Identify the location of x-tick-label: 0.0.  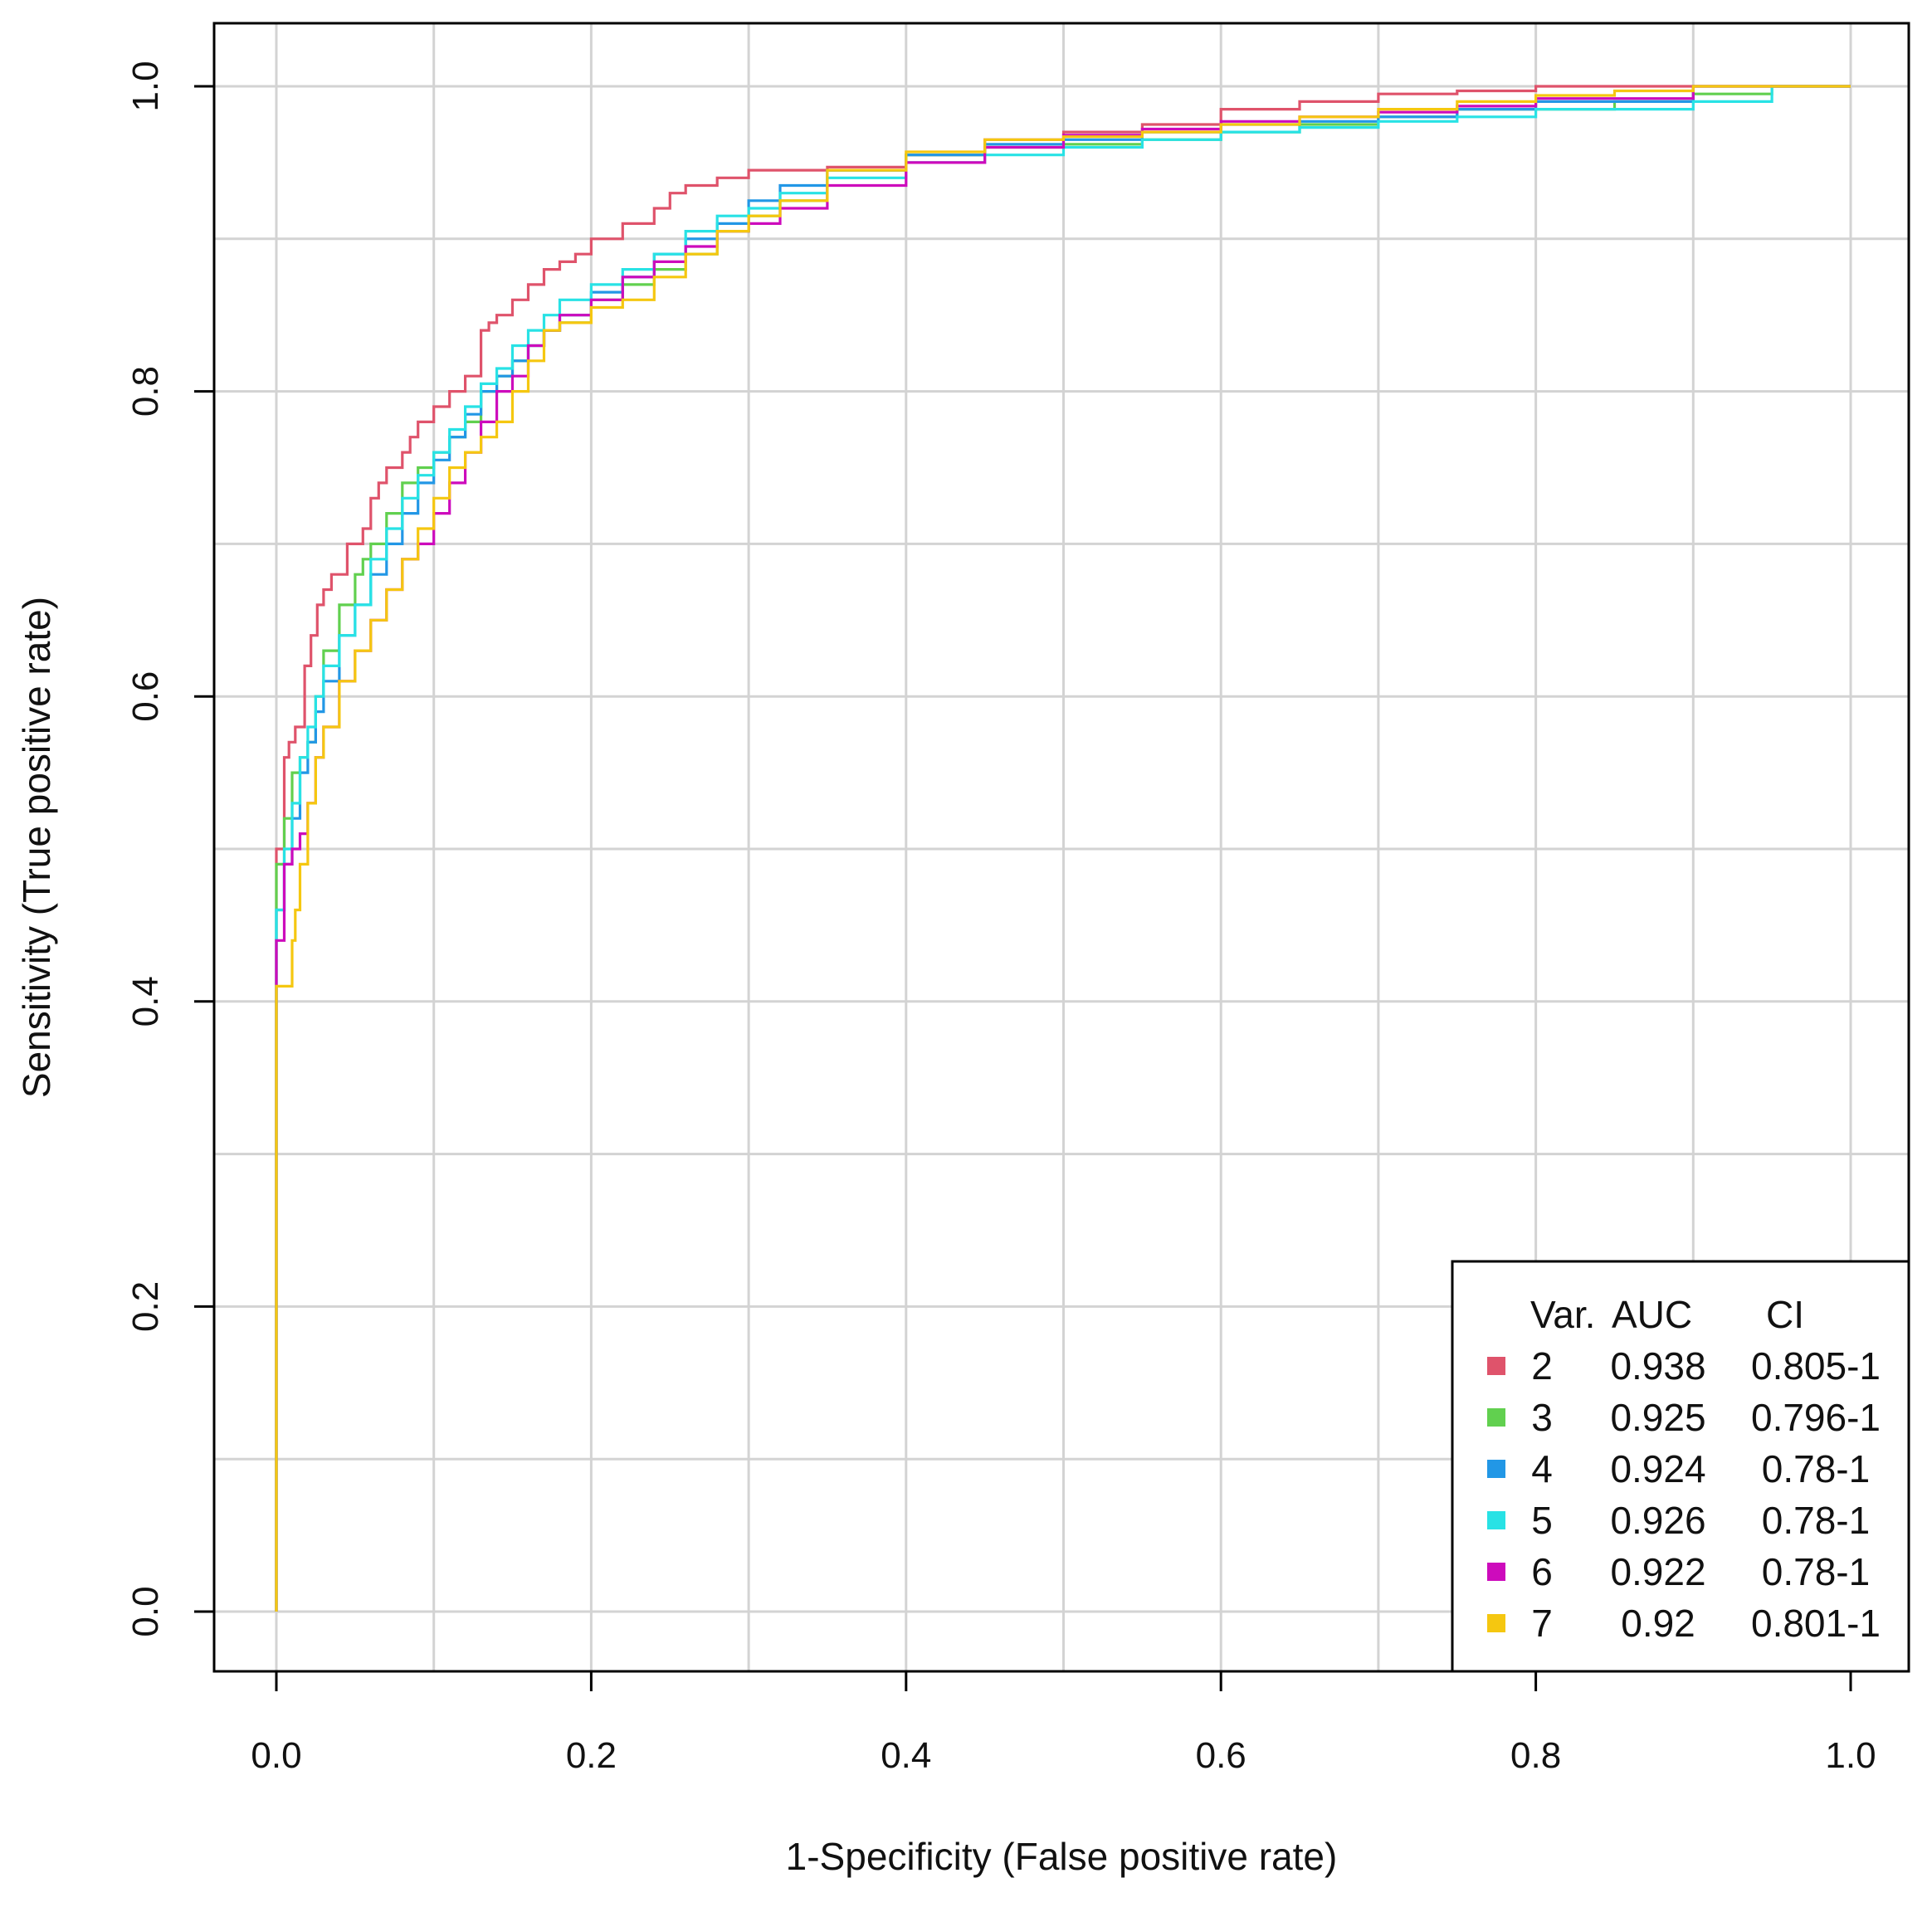
(276, 1755).